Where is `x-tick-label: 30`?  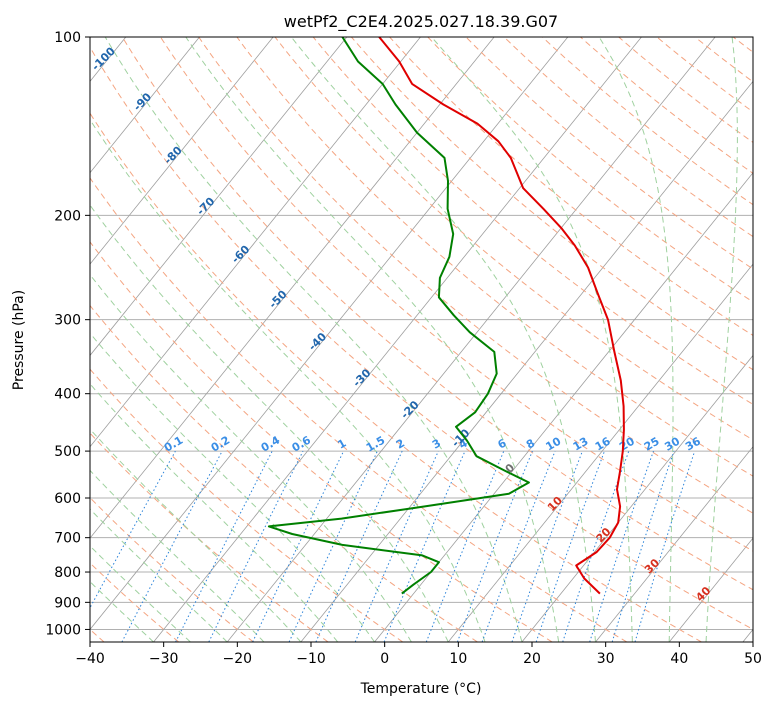
x-tick-label: 30 is located at coordinates (606, 659).